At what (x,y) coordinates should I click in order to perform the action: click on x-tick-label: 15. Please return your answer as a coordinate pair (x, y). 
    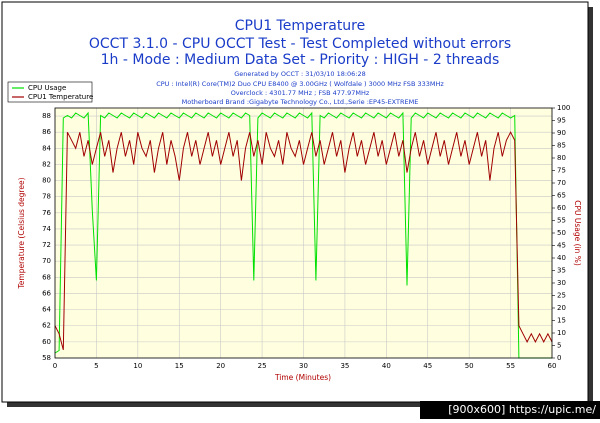
    Looking at the image, I should click on (179, 366).